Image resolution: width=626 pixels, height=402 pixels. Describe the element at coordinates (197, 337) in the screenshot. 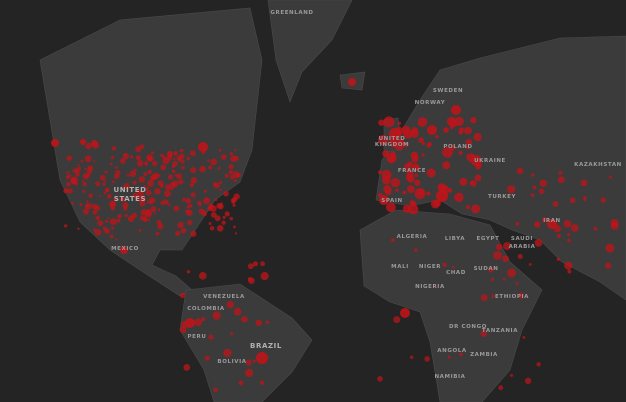

I see `country-label: PERU` at that location.